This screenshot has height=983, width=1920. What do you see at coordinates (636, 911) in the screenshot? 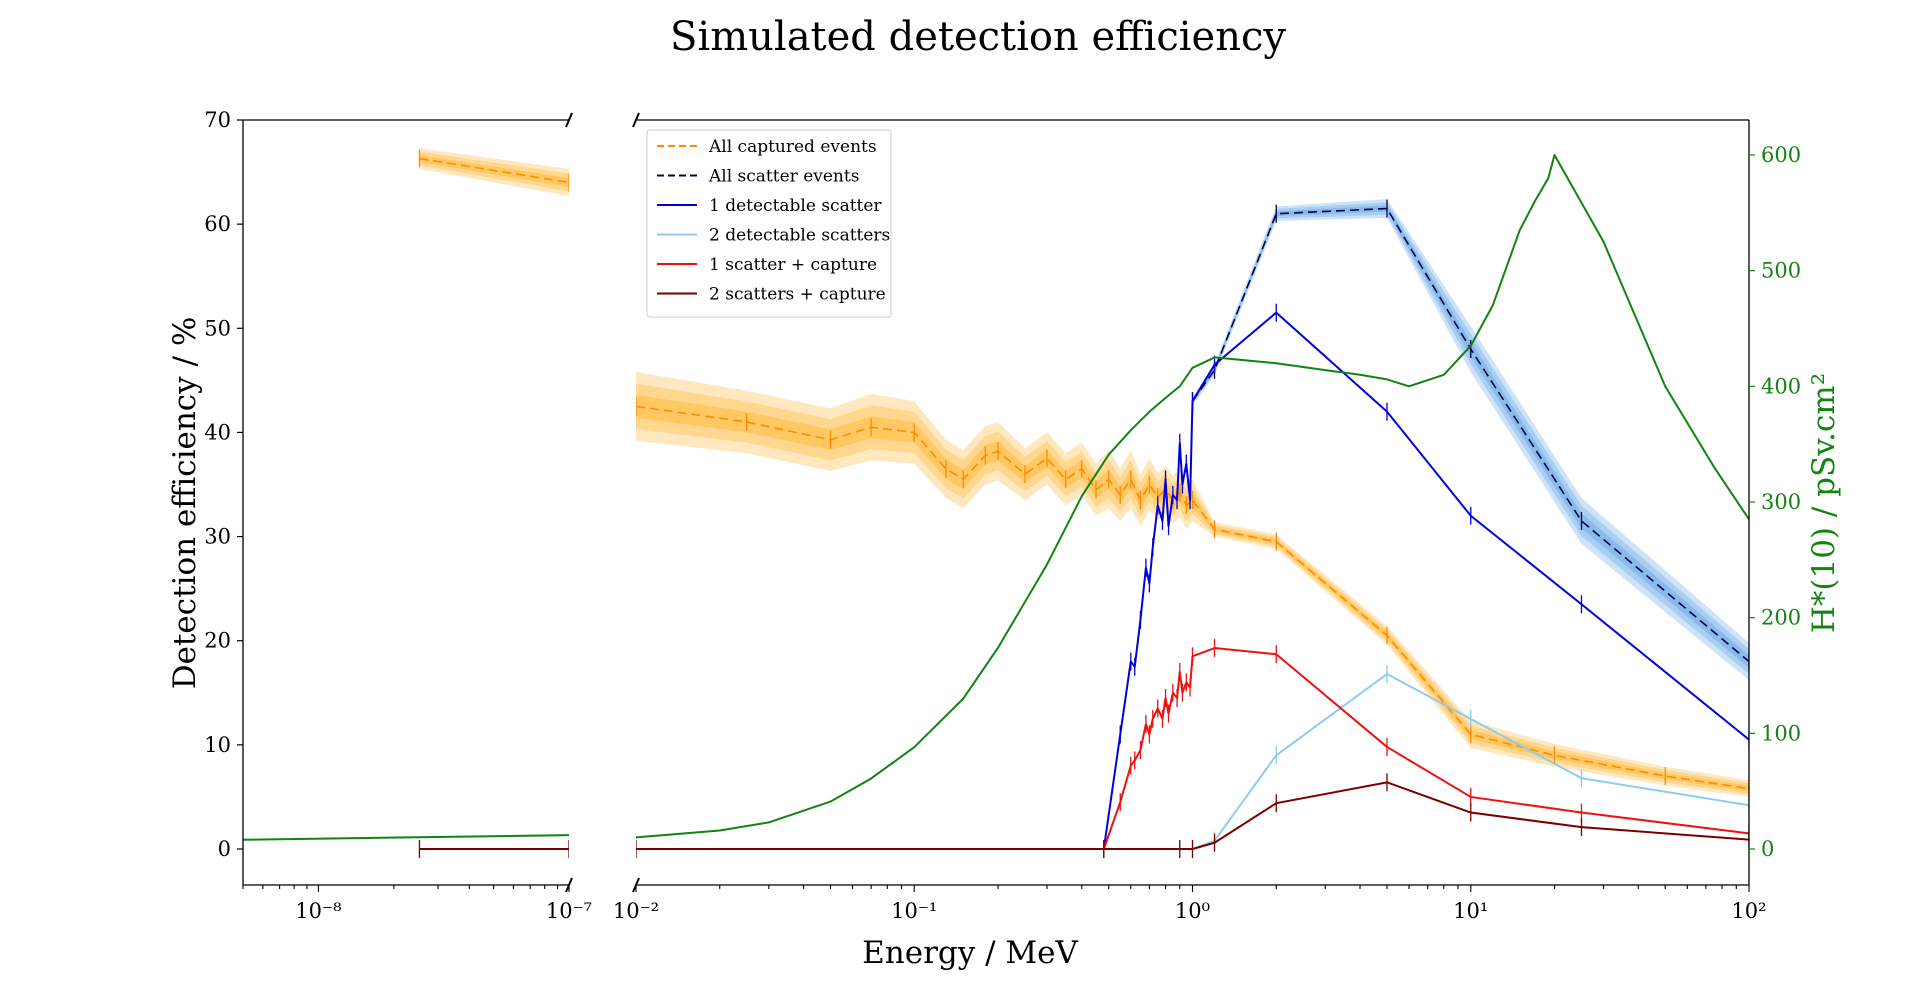
I see `x-tick-label: 10⁻²` at bounding box center [636, 911].